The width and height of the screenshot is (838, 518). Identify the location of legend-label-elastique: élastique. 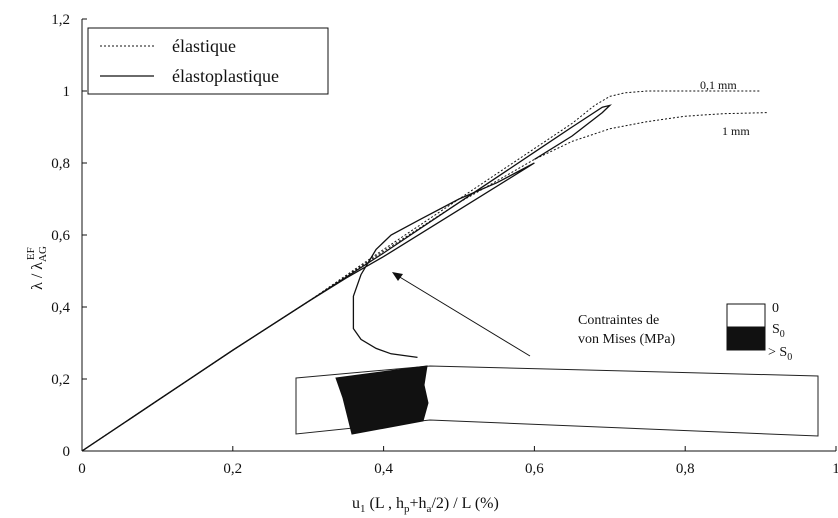
(204, 46).